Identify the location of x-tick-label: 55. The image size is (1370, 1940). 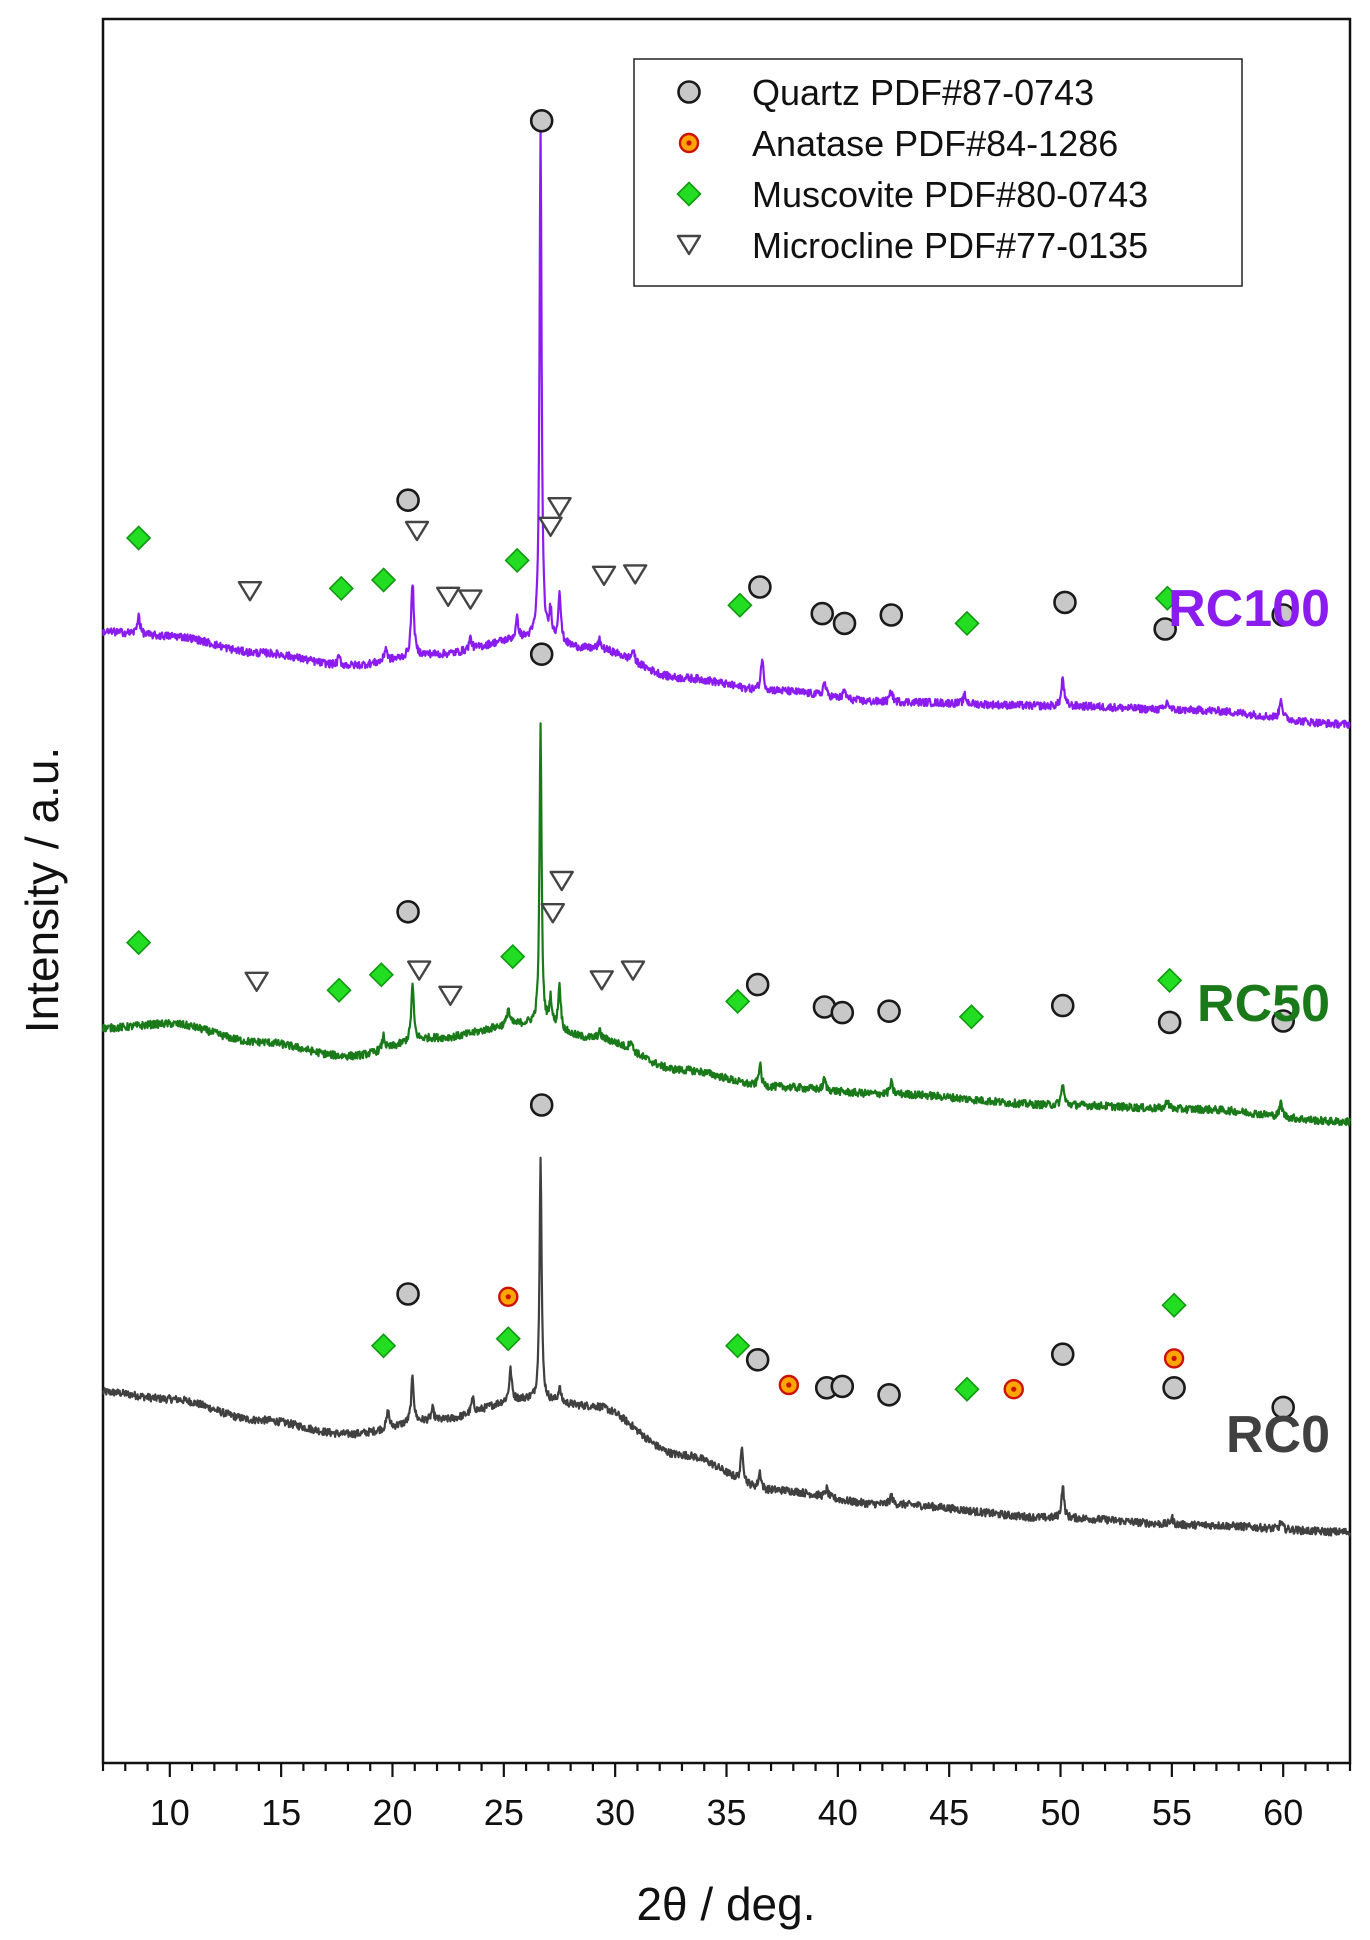
(1172, 1812).